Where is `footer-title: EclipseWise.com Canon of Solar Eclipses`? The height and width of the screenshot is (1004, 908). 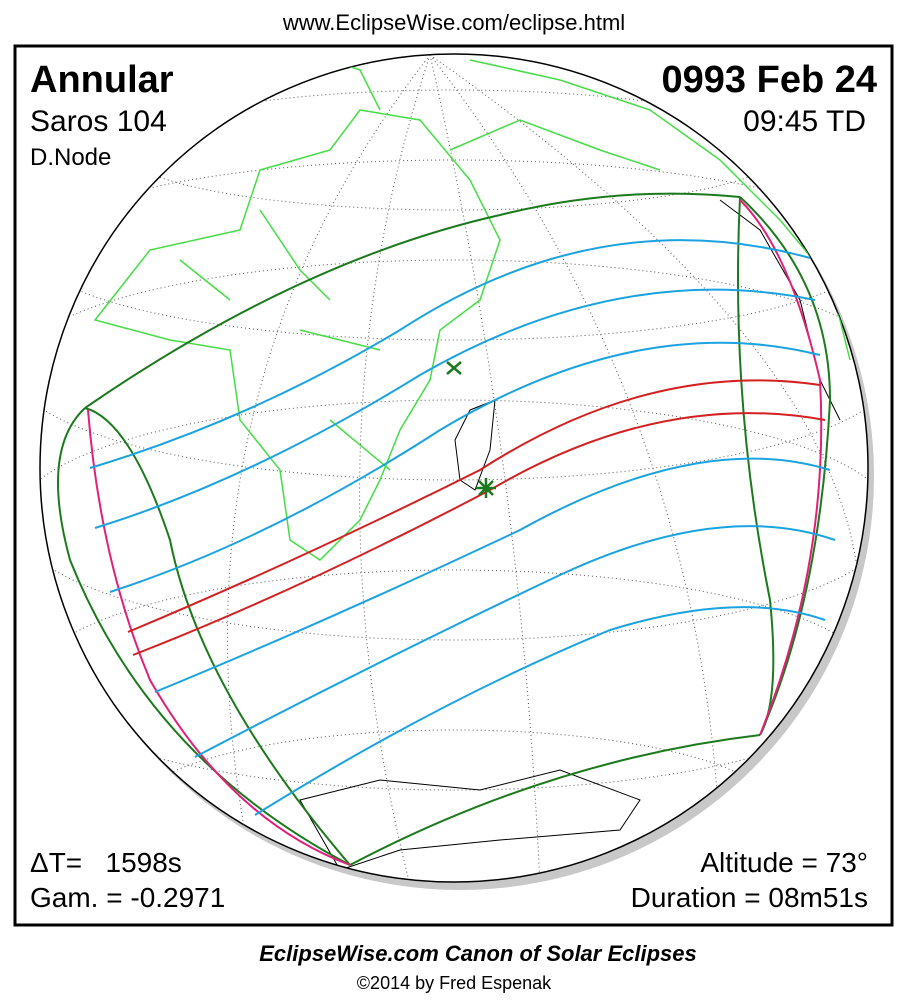 footer-title: EclipseWise.com Canon of Solar Eclipses is located at coordinates (478, 953).